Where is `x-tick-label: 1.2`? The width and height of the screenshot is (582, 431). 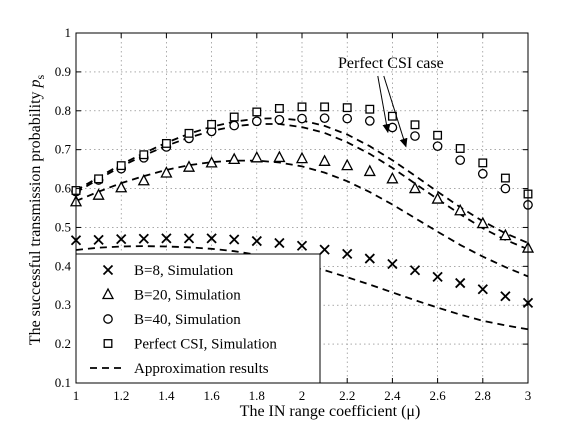
x-tick-label: 1.2 is located at coordinates (121, 395).